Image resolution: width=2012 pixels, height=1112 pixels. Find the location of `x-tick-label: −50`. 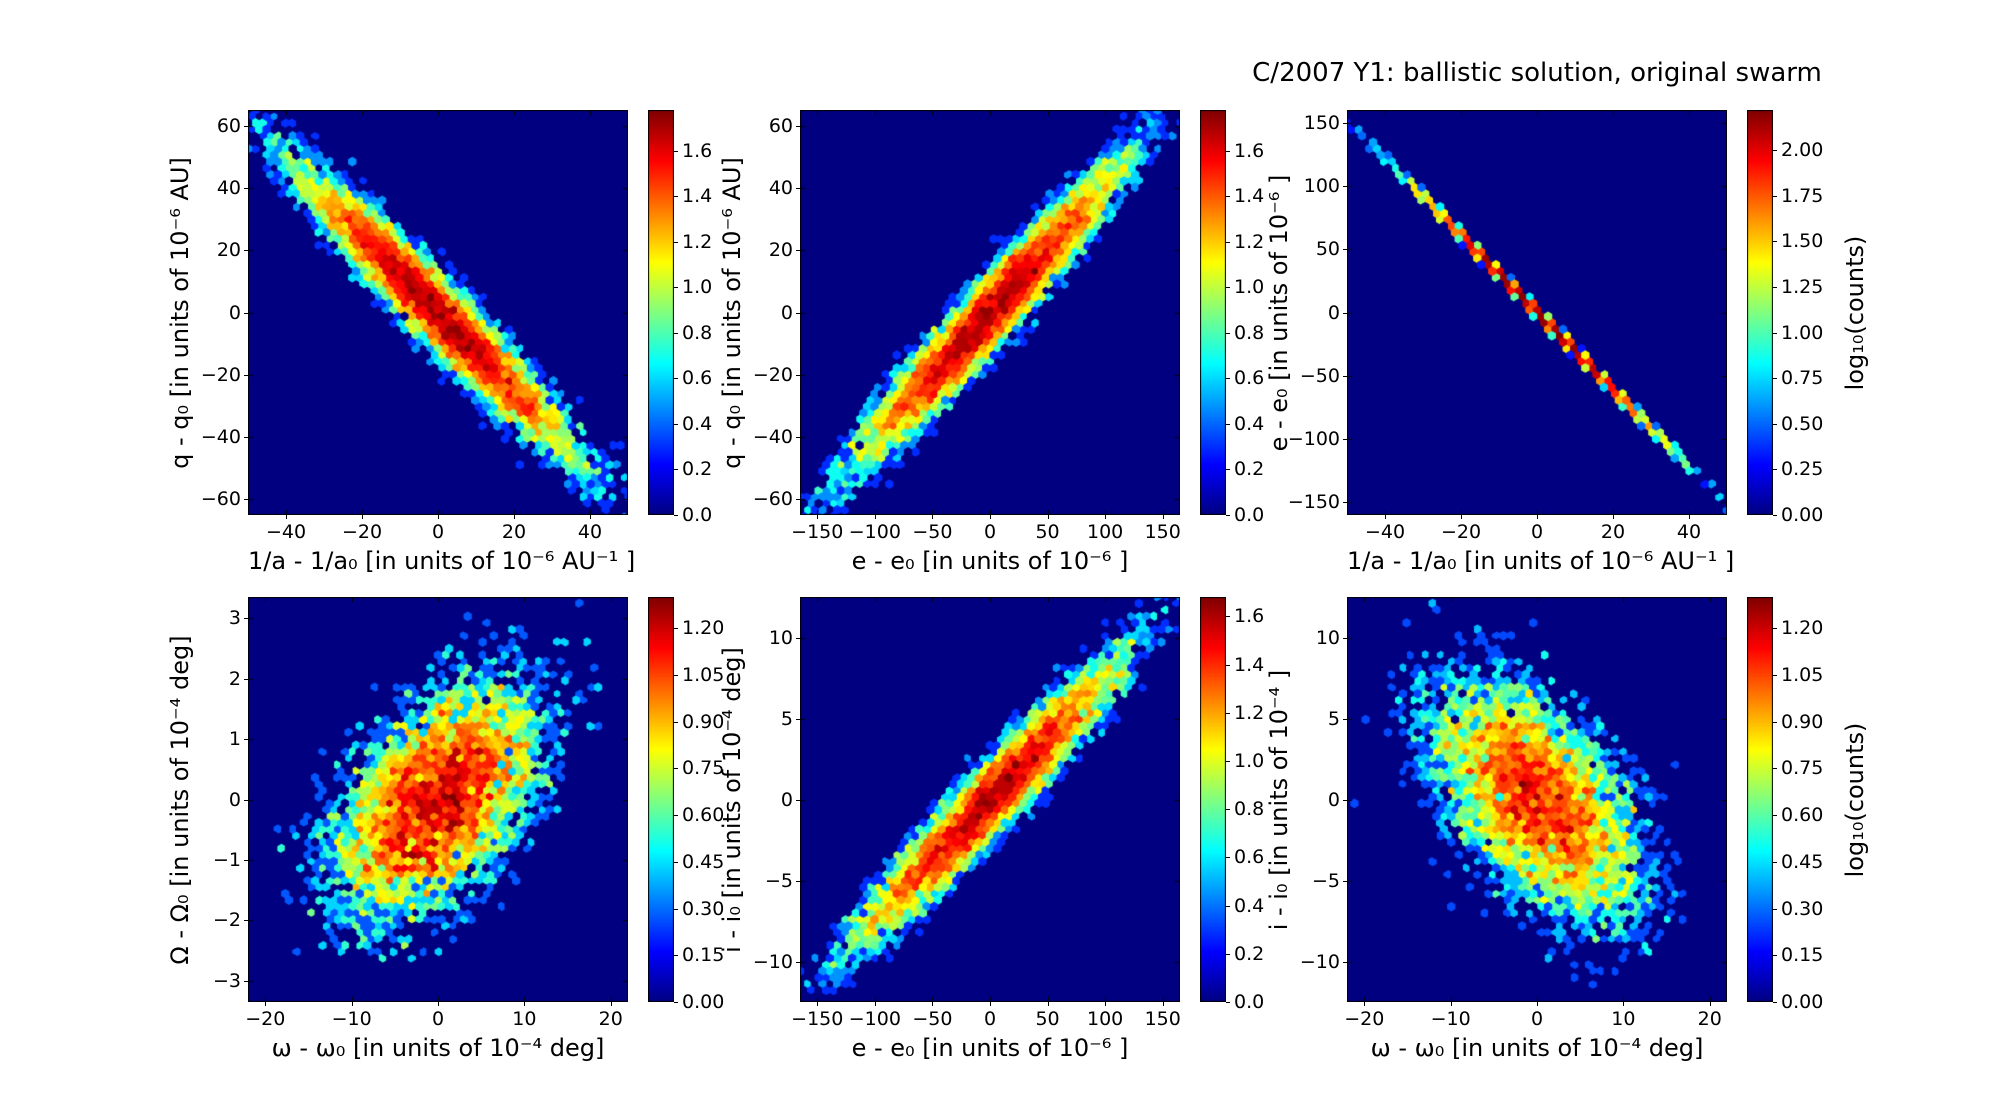

x-tick-label: −50 is located at coordinates (932, 1019).